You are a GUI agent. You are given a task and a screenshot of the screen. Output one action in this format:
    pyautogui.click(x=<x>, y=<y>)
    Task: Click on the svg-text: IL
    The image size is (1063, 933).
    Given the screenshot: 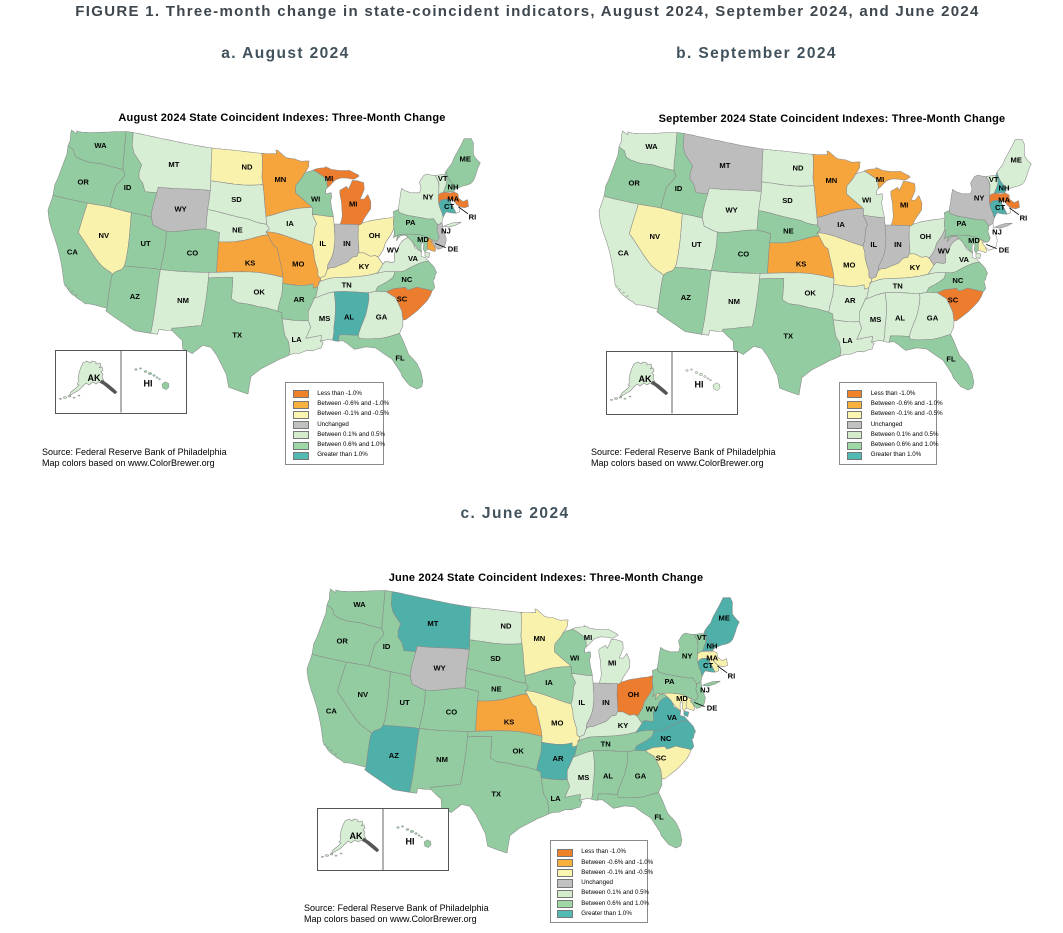 What is the action you would take?
    pyautogui.click(x=873, y=244)
    